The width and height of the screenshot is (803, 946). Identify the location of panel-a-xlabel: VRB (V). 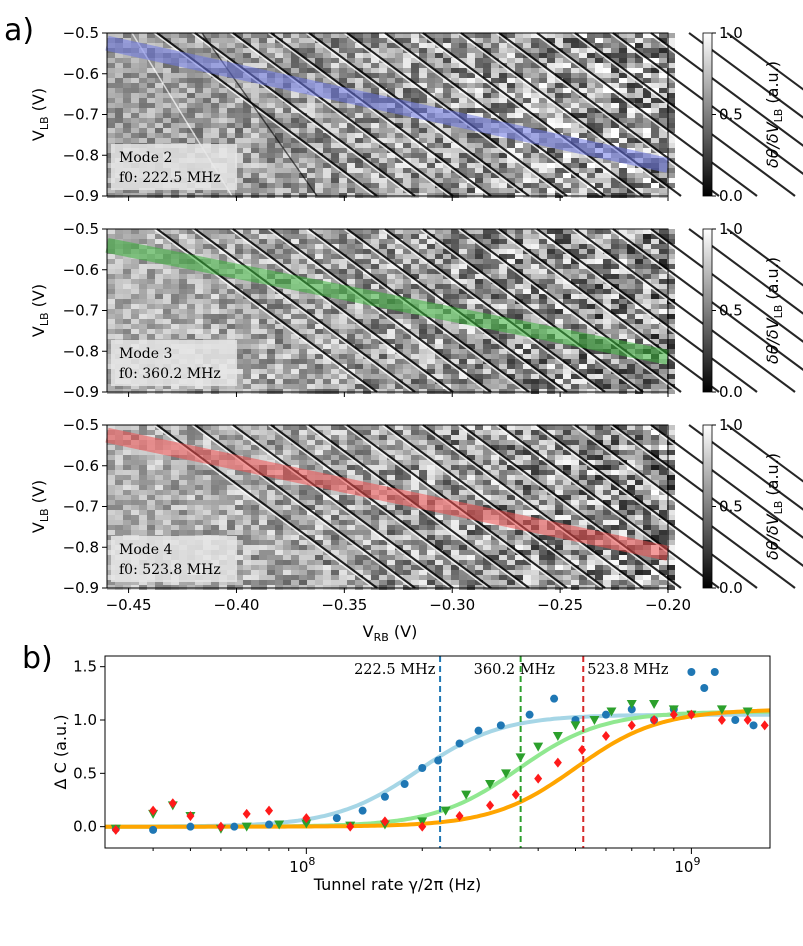
(390, 633).